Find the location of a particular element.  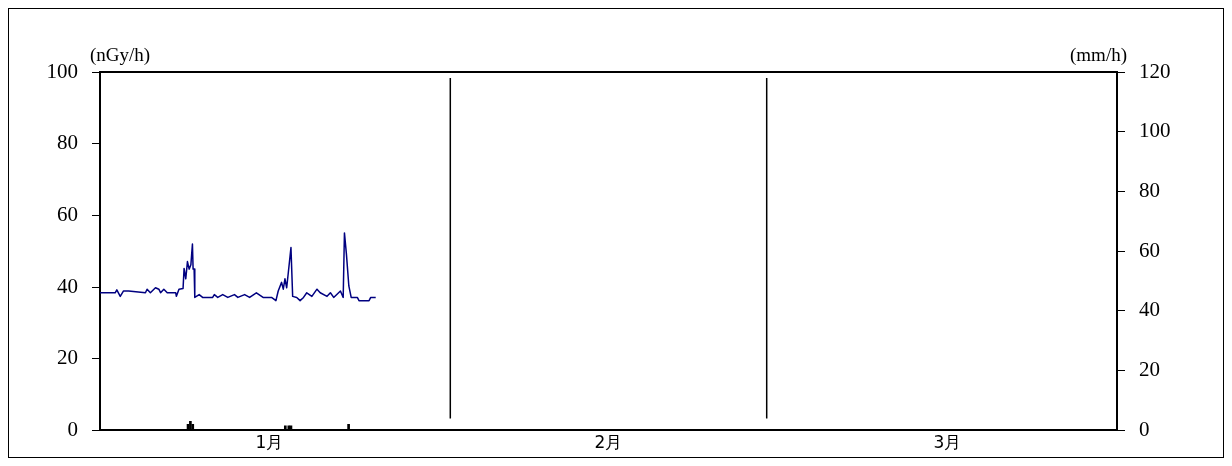

y-tick-label: 60 is located at coordinates (67, 213).